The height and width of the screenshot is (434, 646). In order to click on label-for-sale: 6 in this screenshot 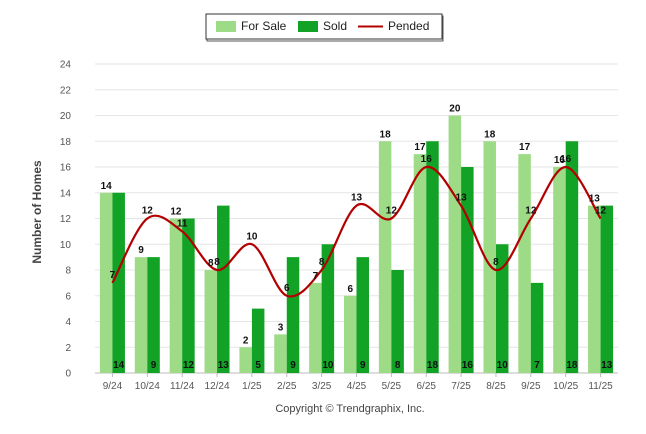, I will do `click(350, 289)`.